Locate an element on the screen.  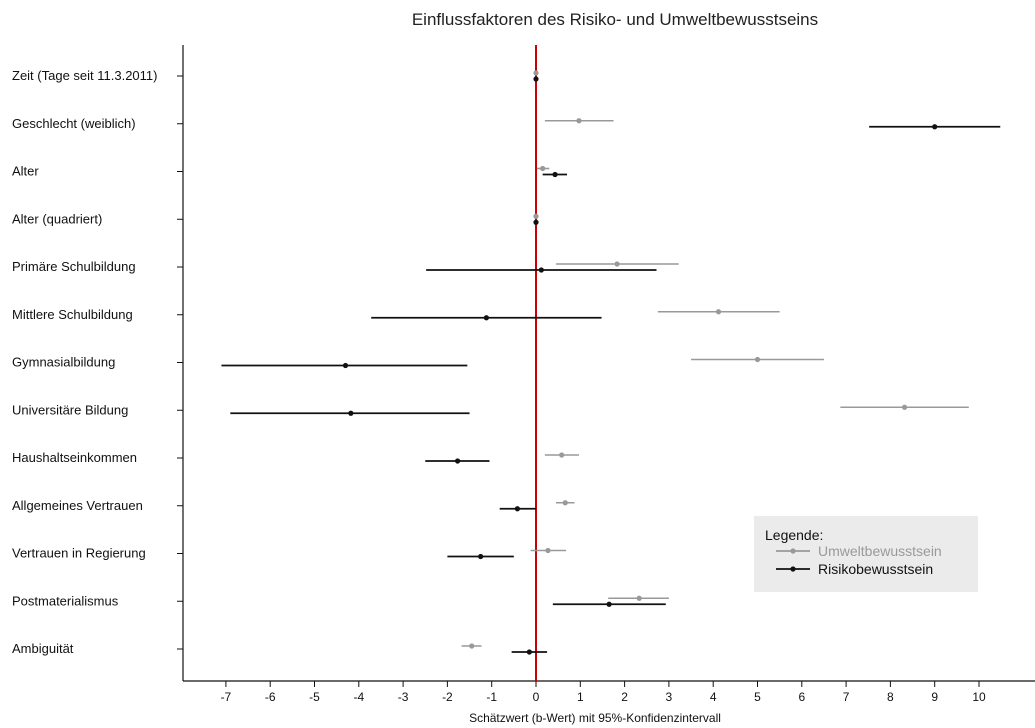
x-tick-label: 3 is located at coordinates (669, 697).